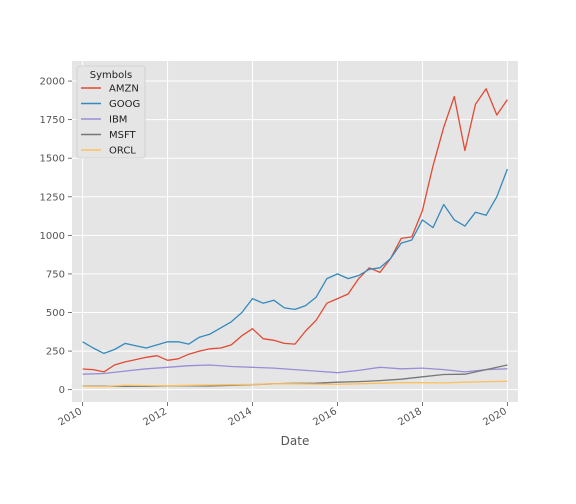 The height and width of the screenshot is (504, 576). I want to click on x-tick-label: 2016, so click(325, 417).